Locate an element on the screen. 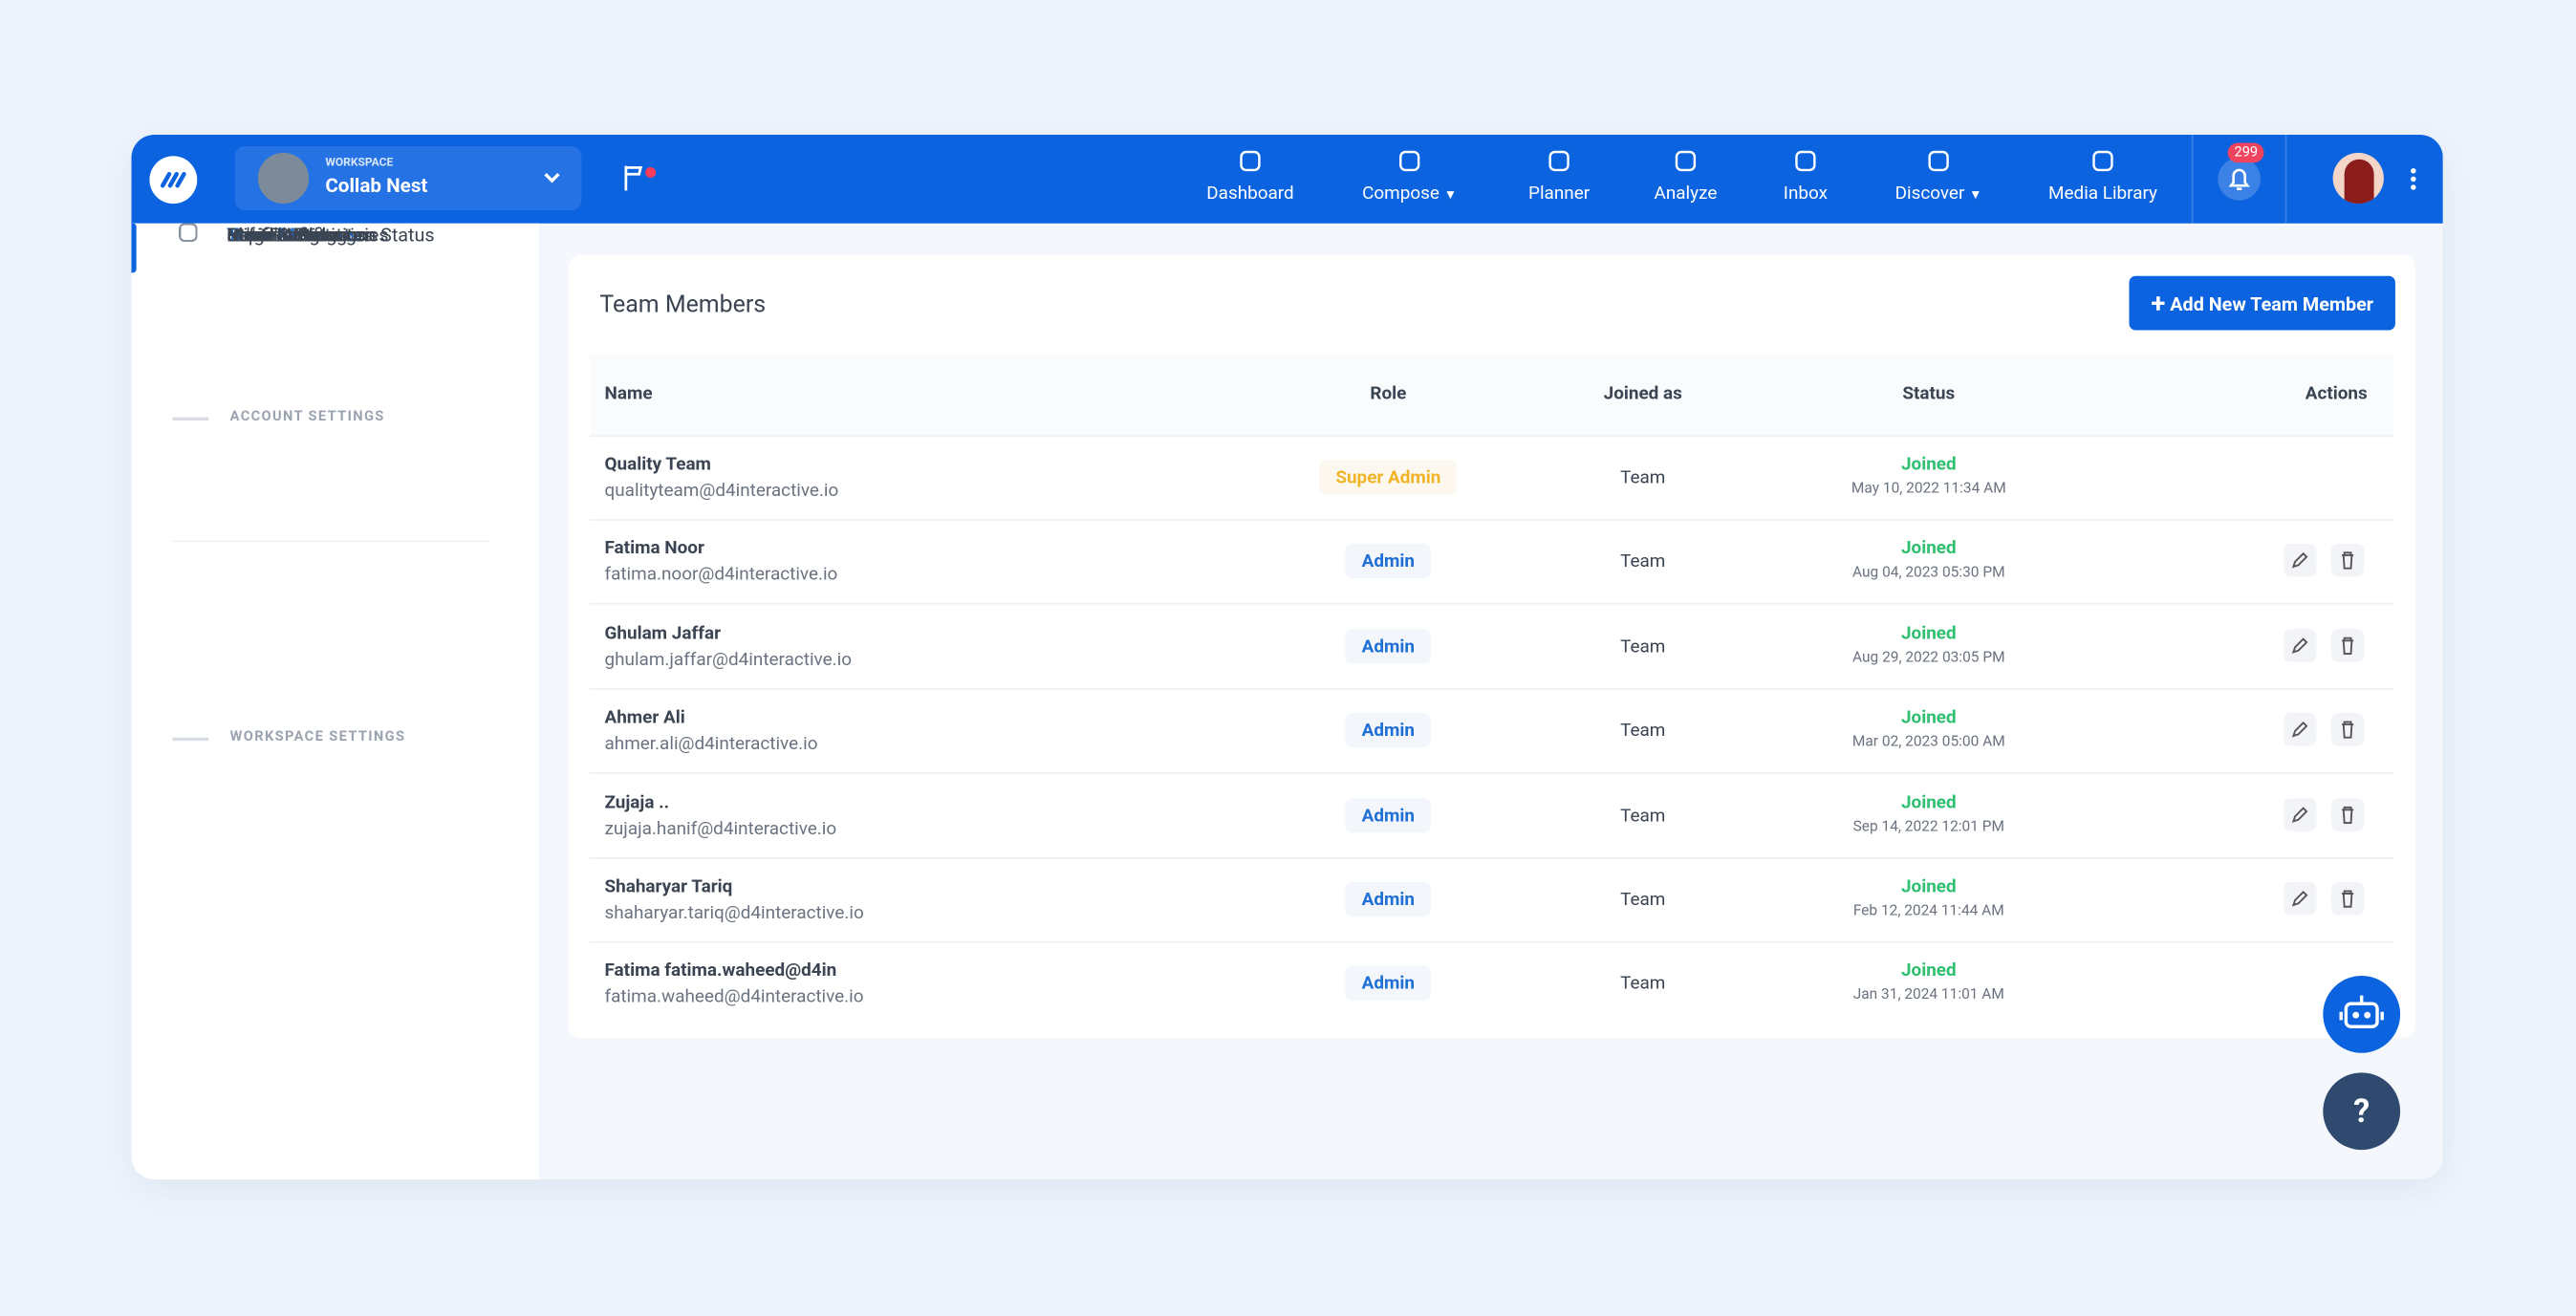 This screenshot has width=2576, height=1316. member-email: zujaja.hanif@d4interactive.io is located at coordinates (720, 828).